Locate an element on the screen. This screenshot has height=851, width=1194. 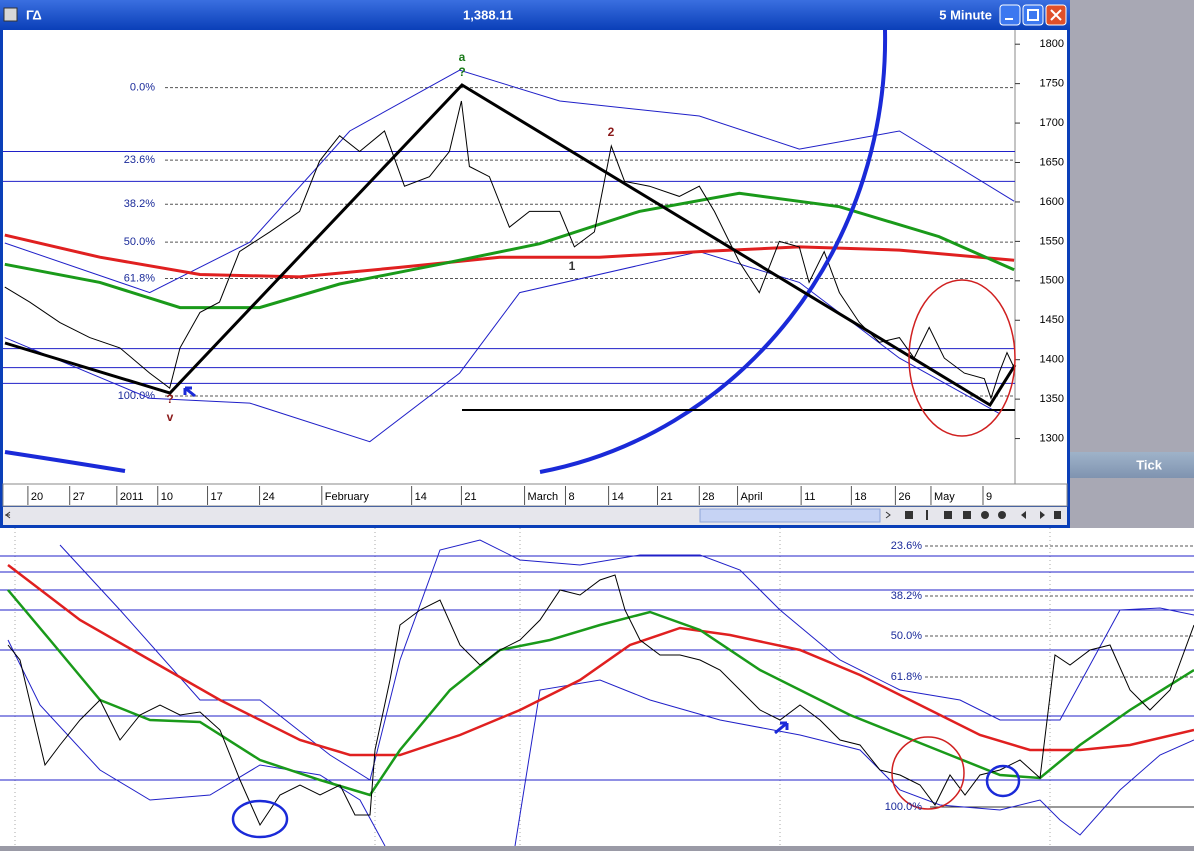
y-tick-label: 1450 is located at coordinates (1052, 320).